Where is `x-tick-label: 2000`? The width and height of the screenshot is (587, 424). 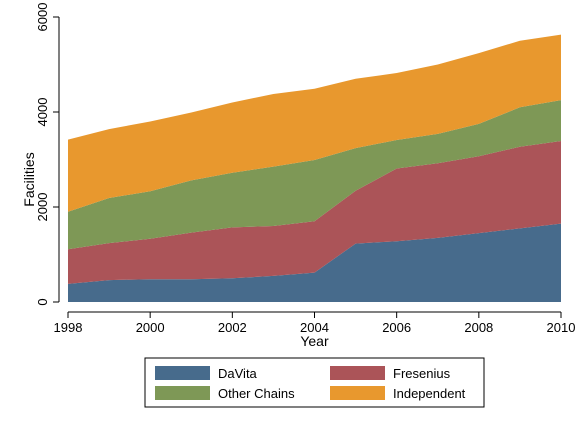 x-tick-label: 2000 is located at coordinates (150, 327).